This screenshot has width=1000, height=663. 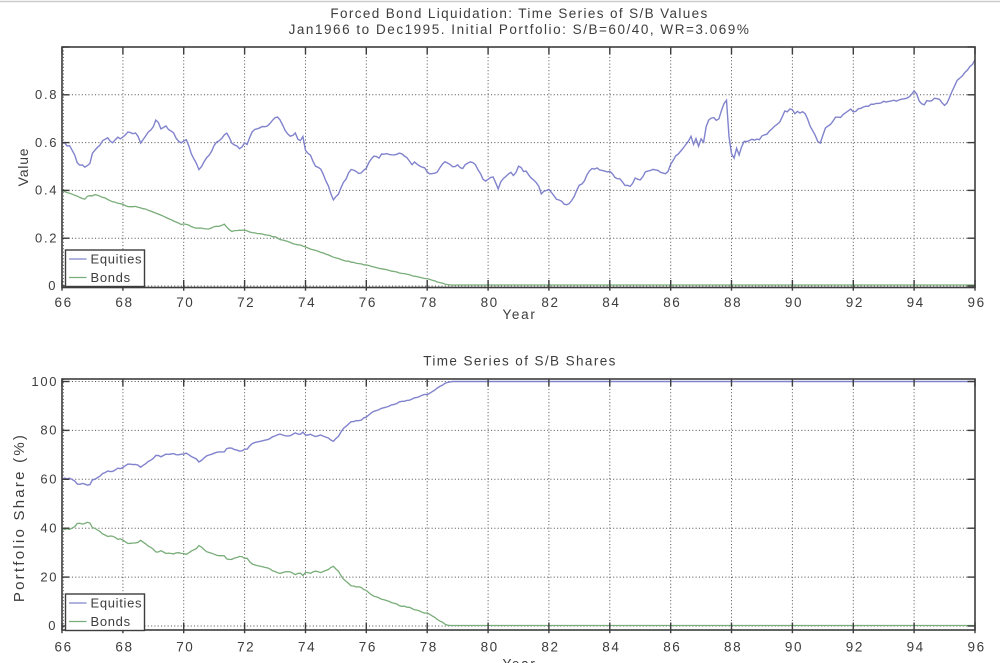 I want to click on svg-text: Portfolio Share (%), so click(x=19, y=517).